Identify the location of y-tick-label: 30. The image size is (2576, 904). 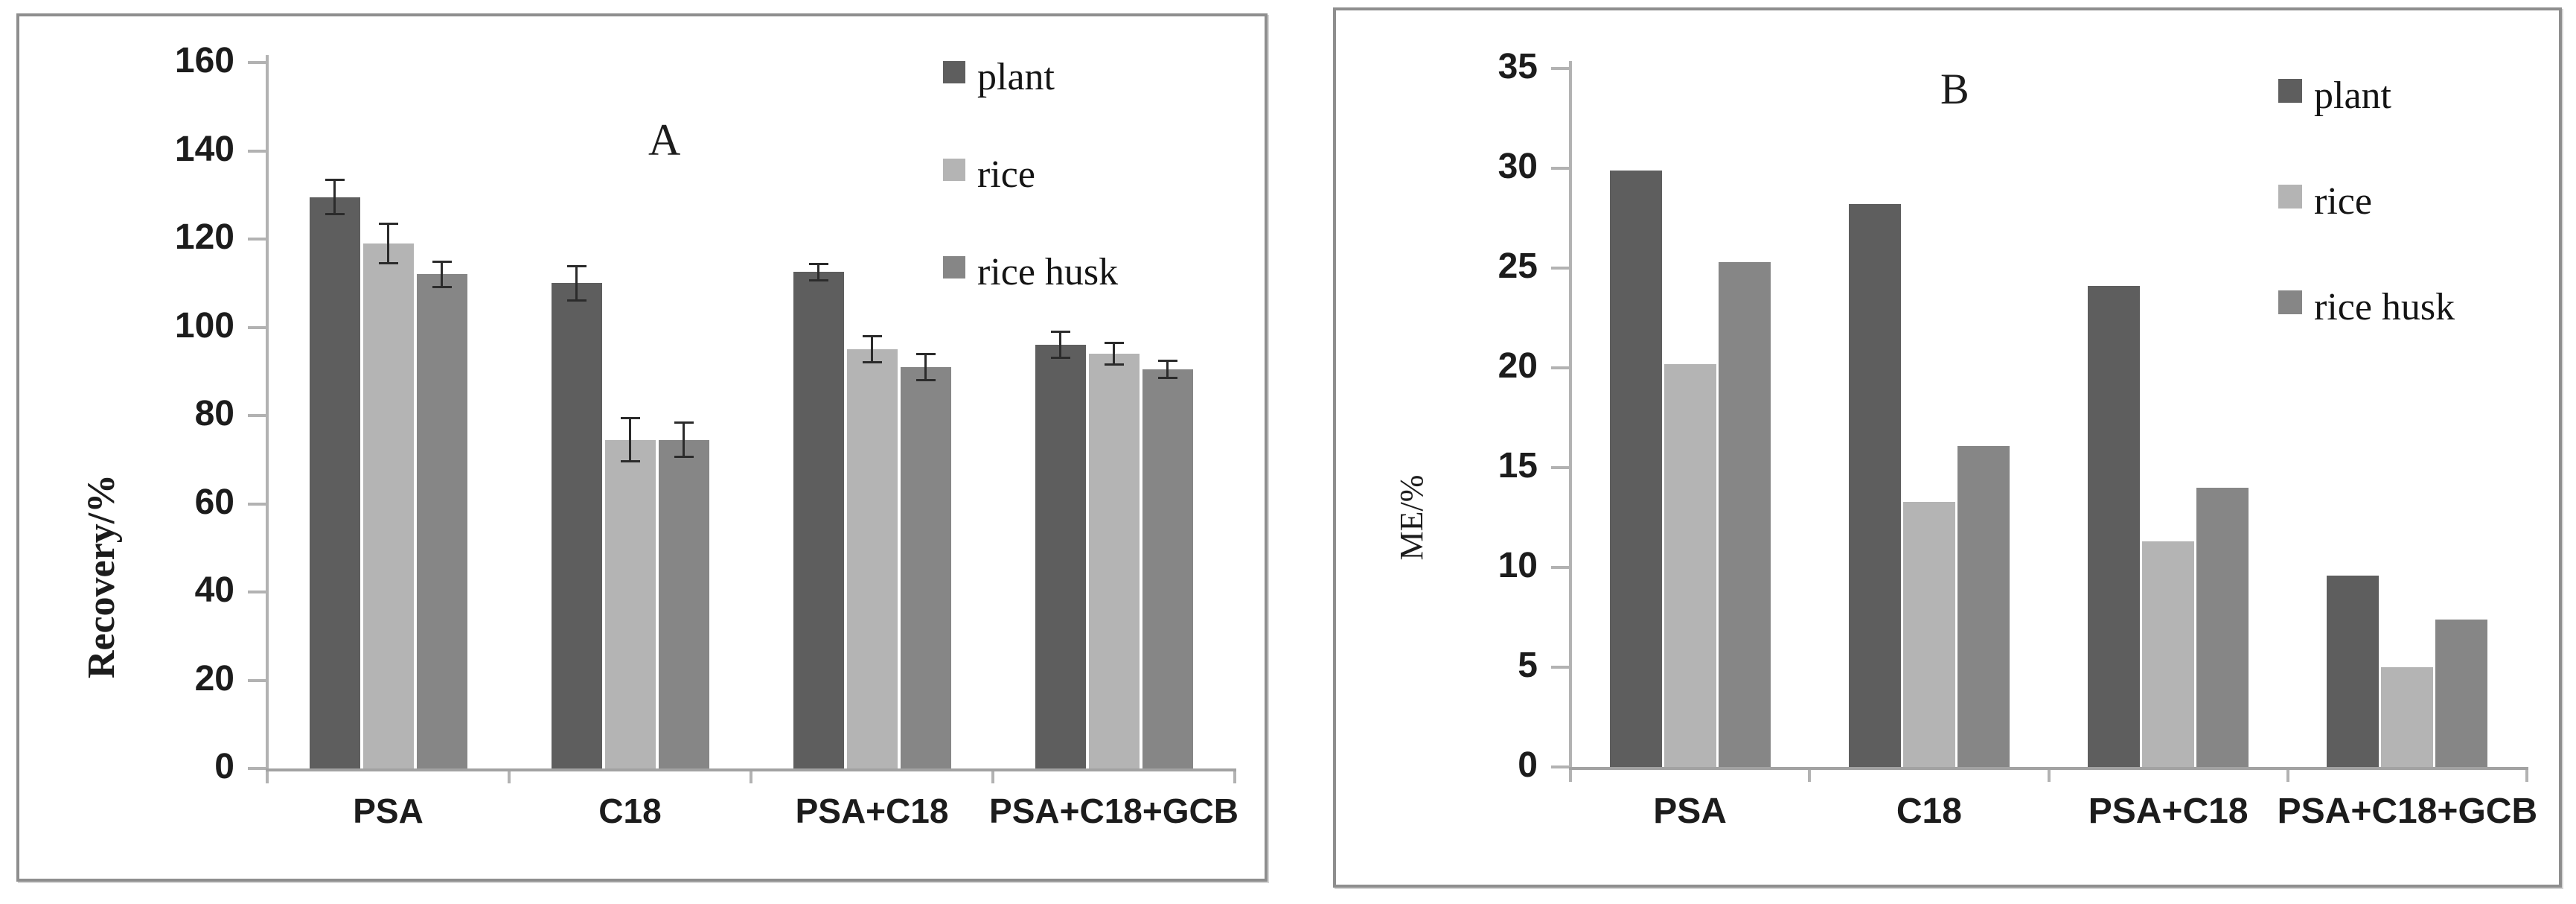
(1518, 167).